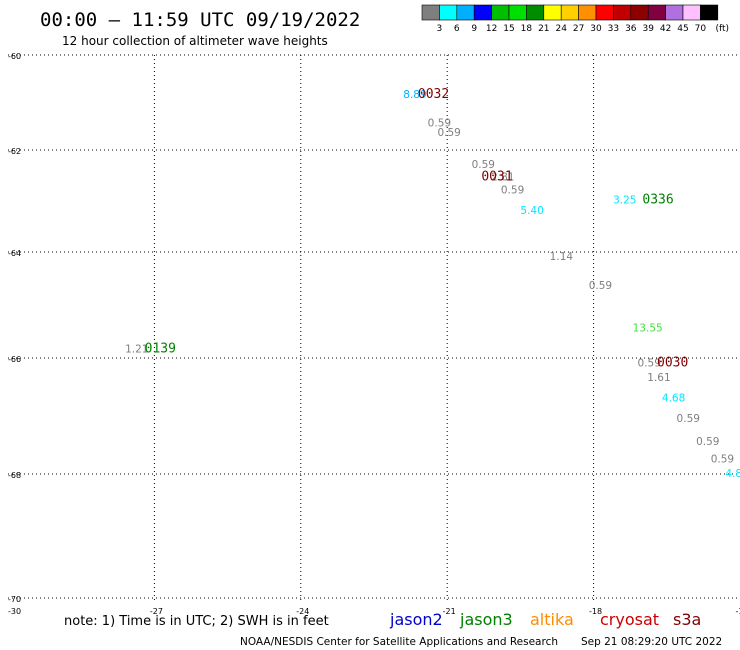  What do you see at coordinates (648, 329) in the screenshot?
I see `wave-height-label: 13.55` at bounding box center [648, 329].